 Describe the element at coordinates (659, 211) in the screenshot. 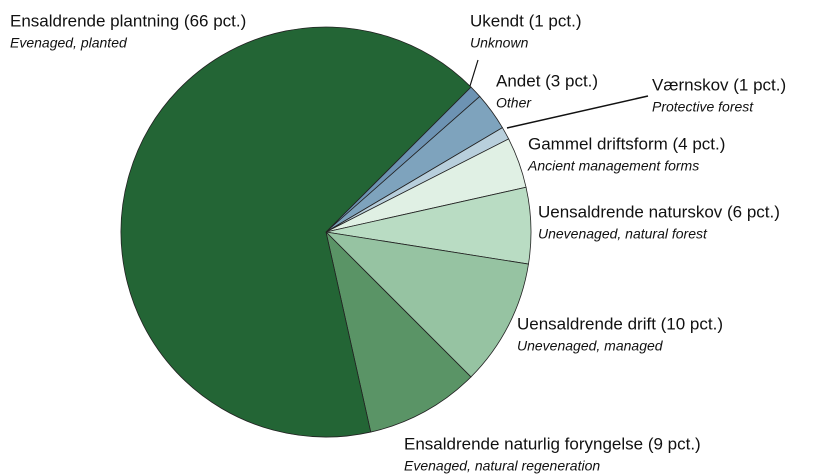

I see `slice-label: Uensaldrende naturskov (6 pct.)` at that location.